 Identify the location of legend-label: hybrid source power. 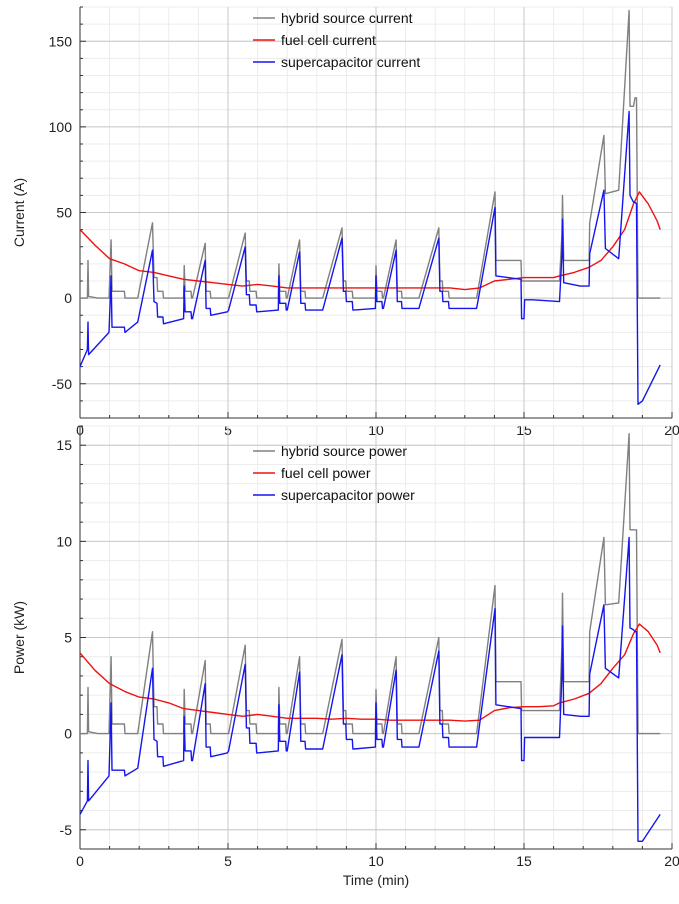
(344, 451).